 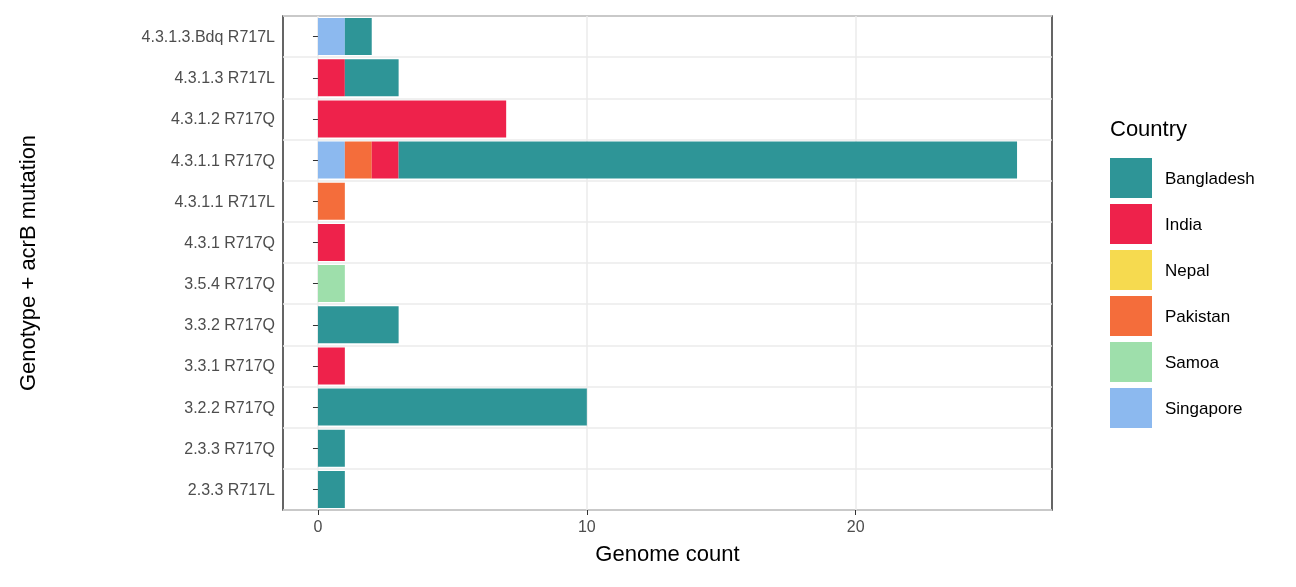 I want to click on legend-label: Bangladesh, so click(x=1210, y=178).